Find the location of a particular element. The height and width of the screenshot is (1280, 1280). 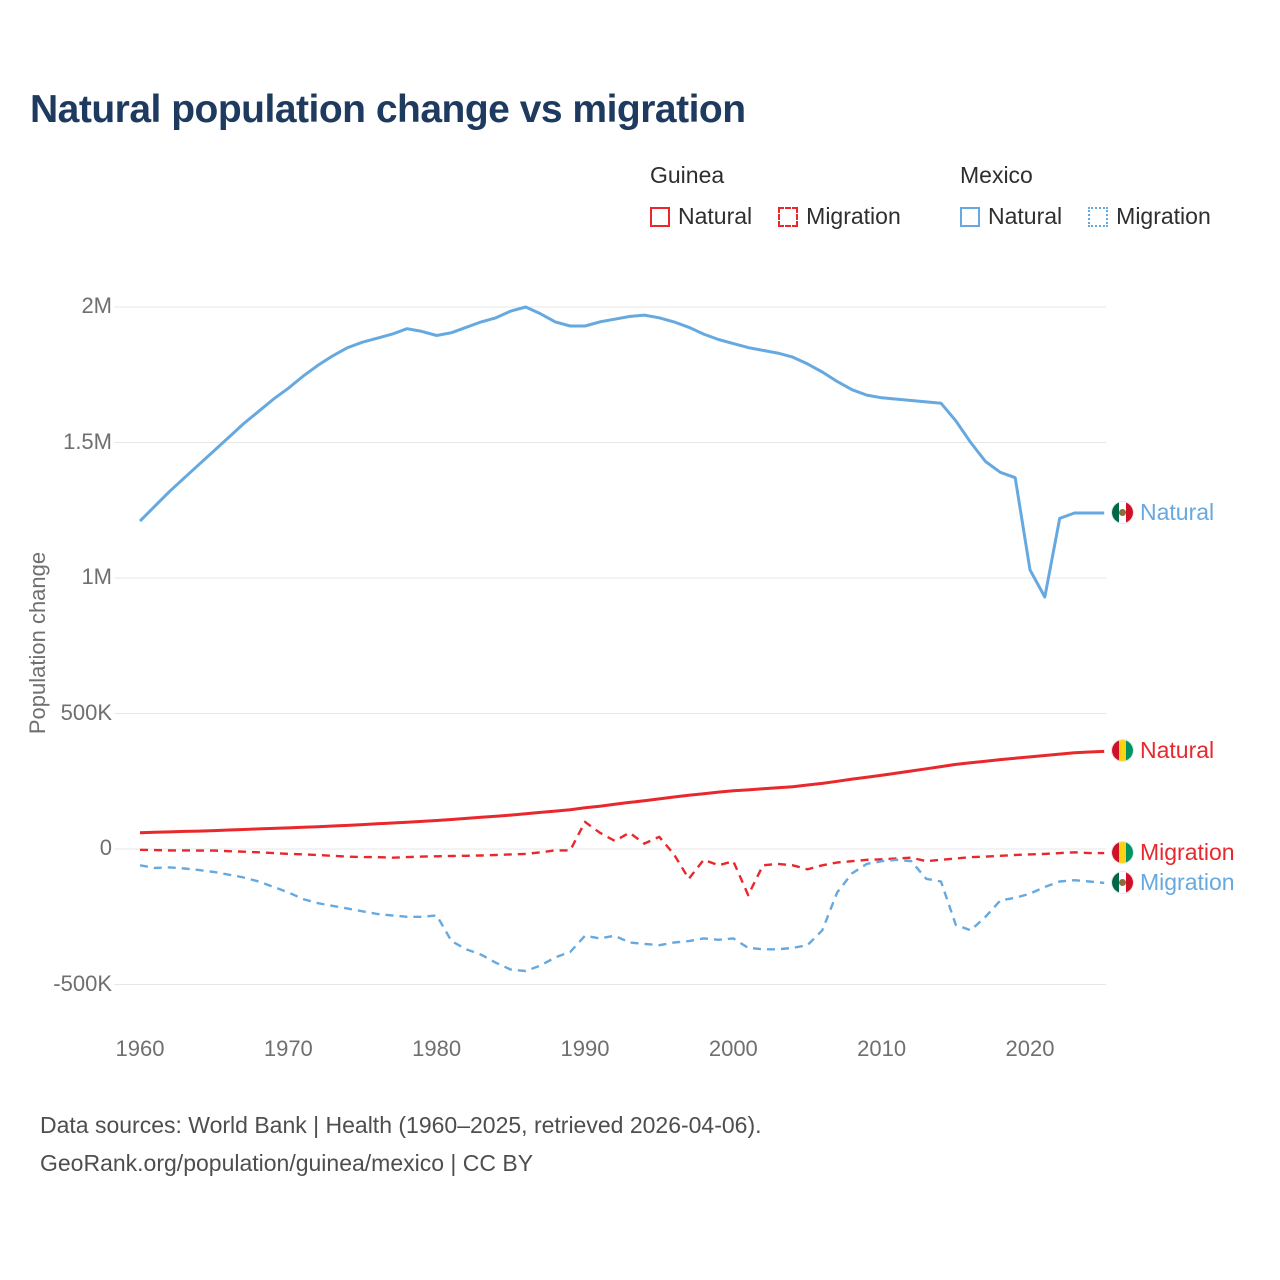

legend-group-guinea: Guinea Natural Migration is located at coordinates (775, 196).